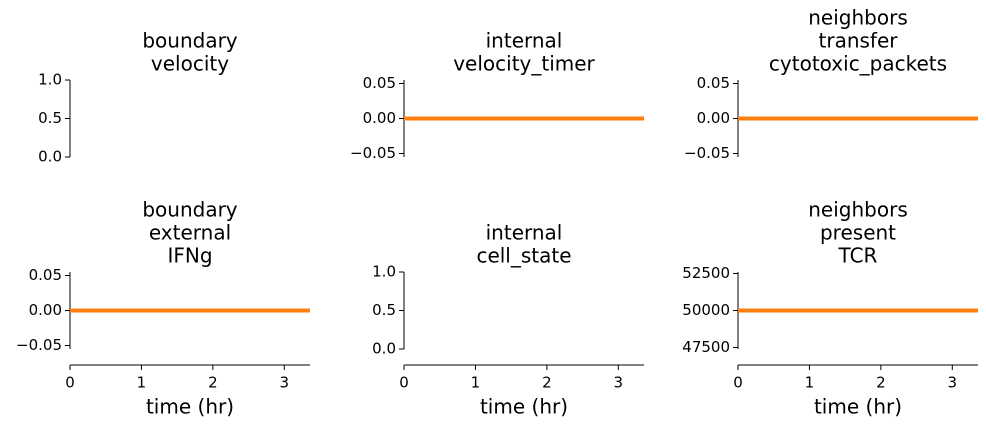  What do you see at coordinates (190, 233) in the screenshot?
I see `subplot-title: external` at bounding box center [190, 233].